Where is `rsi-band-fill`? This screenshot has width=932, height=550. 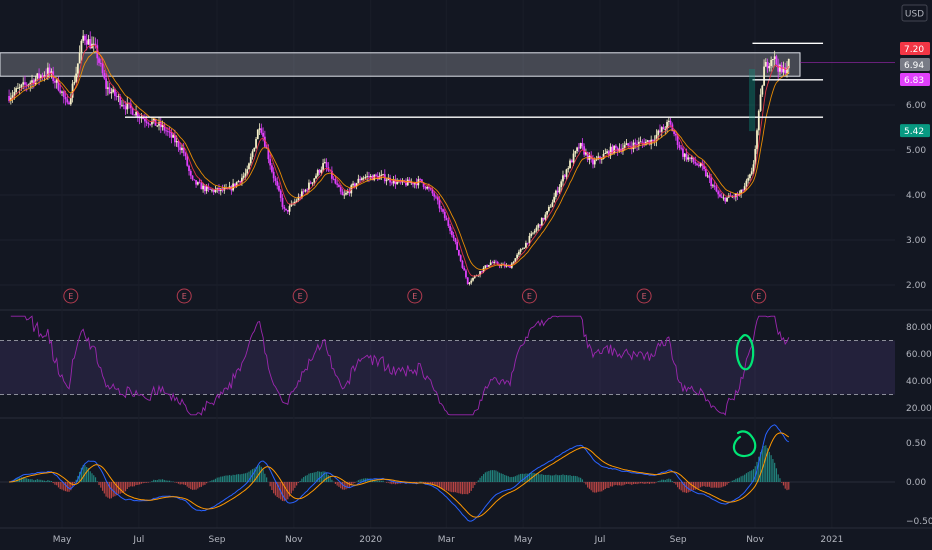
rsi-band-fill is located at coordinates (447, 367).